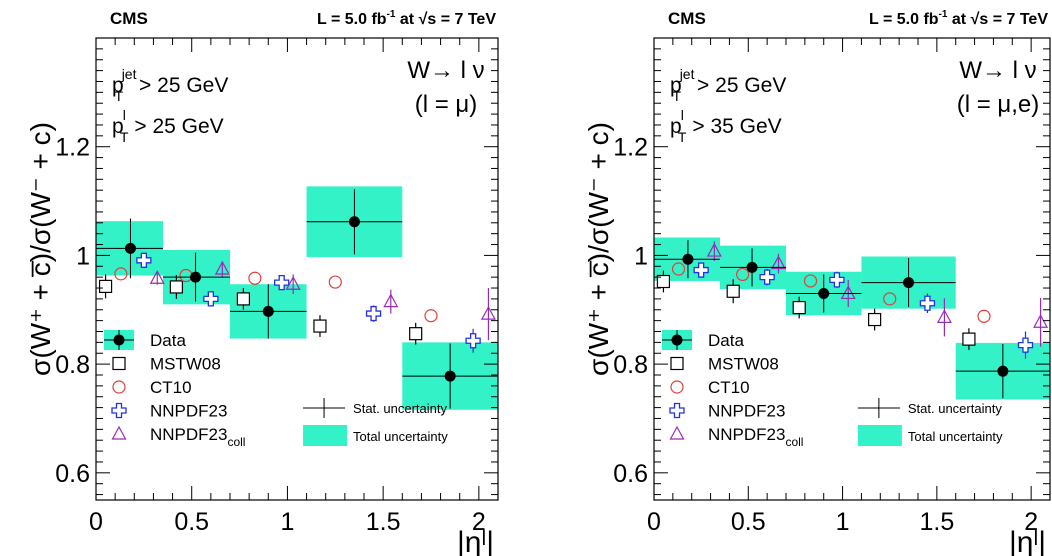 The height and width of the screenshot is (556, 1052). Describe the element at coordinates (736, 126) in the screenshot. I see `lepton-pt-value: > 35 GeV` at that location.